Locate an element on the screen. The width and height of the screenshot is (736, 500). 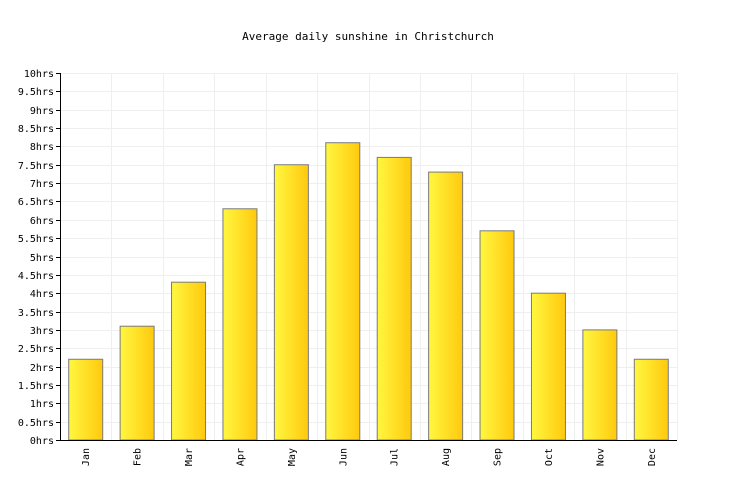
y-tick-label: 1hrs is located at coordinates (42, 404).